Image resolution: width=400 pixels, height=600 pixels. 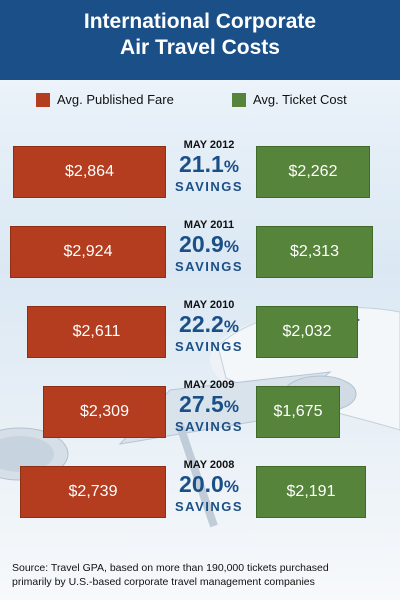 I want to click on chart-row: $2,924 $2,313 MAY 2011 20.9% SAVINGS, so click(x=200, y=248).